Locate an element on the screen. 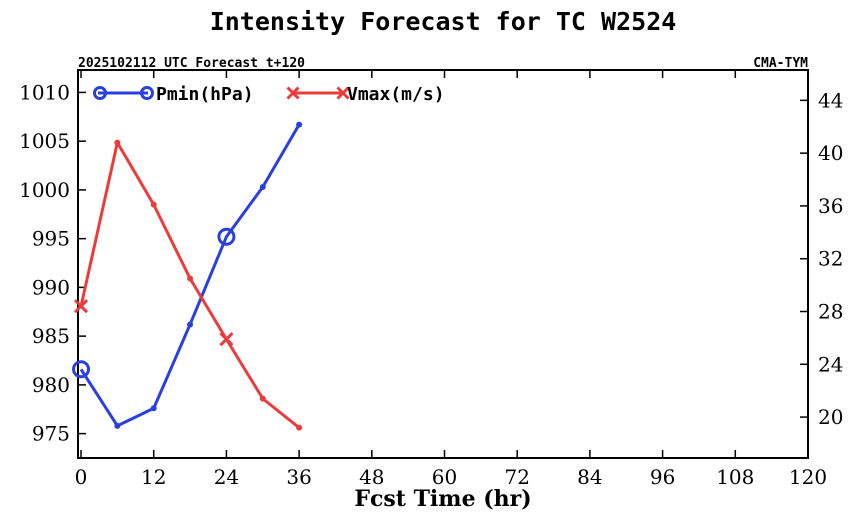  series-line-vmax is located at coordinates (190, 285).